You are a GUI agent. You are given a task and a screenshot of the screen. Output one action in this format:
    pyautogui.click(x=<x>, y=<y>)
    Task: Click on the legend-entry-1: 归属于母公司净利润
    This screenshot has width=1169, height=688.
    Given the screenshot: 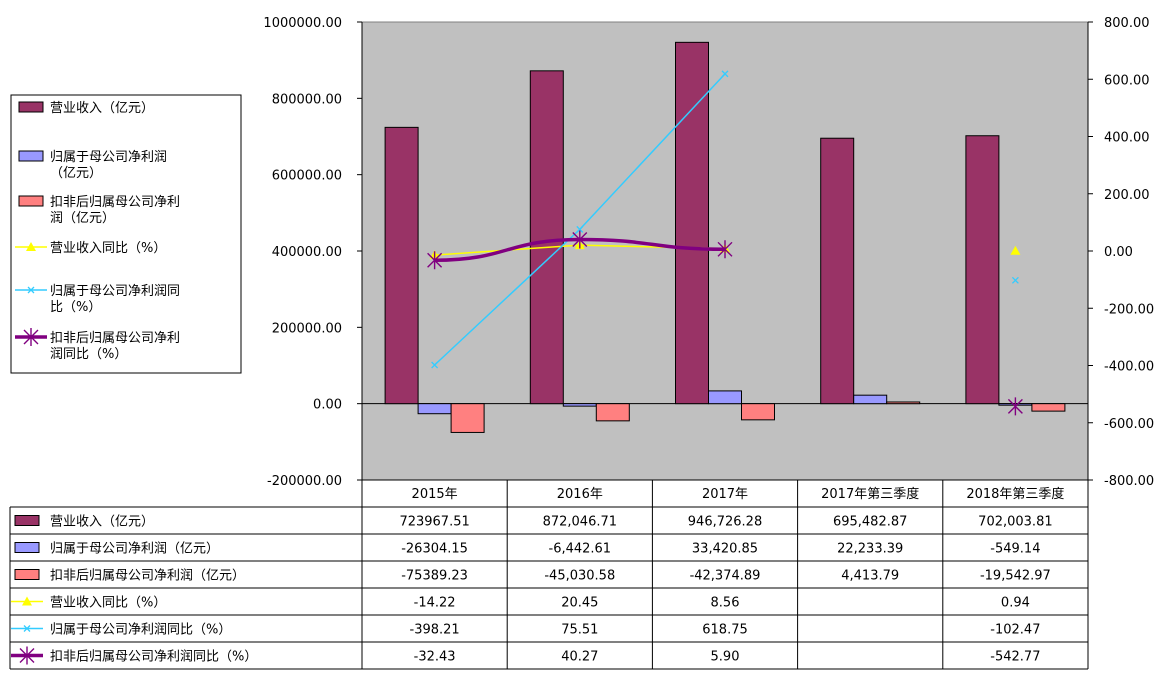 What is the action you would take?
    pyautogui.click(x=108, y=157)
    